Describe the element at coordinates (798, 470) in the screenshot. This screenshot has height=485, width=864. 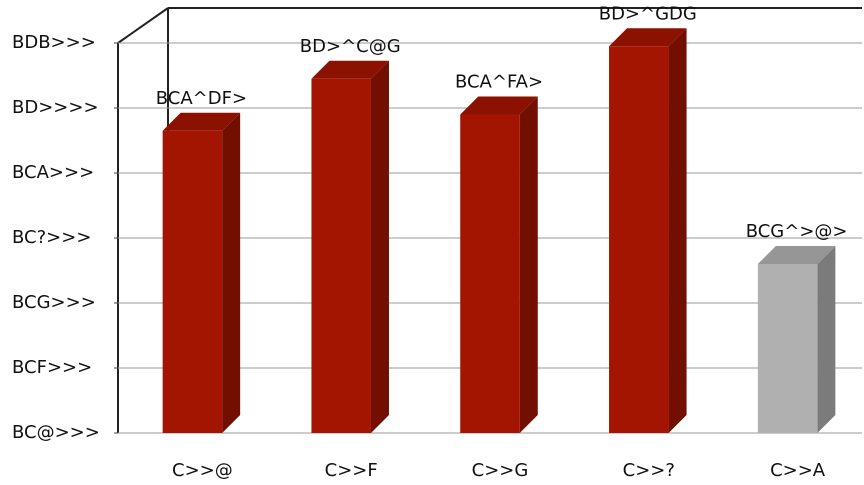
I see `x-tick-label: C>>A` at that location.